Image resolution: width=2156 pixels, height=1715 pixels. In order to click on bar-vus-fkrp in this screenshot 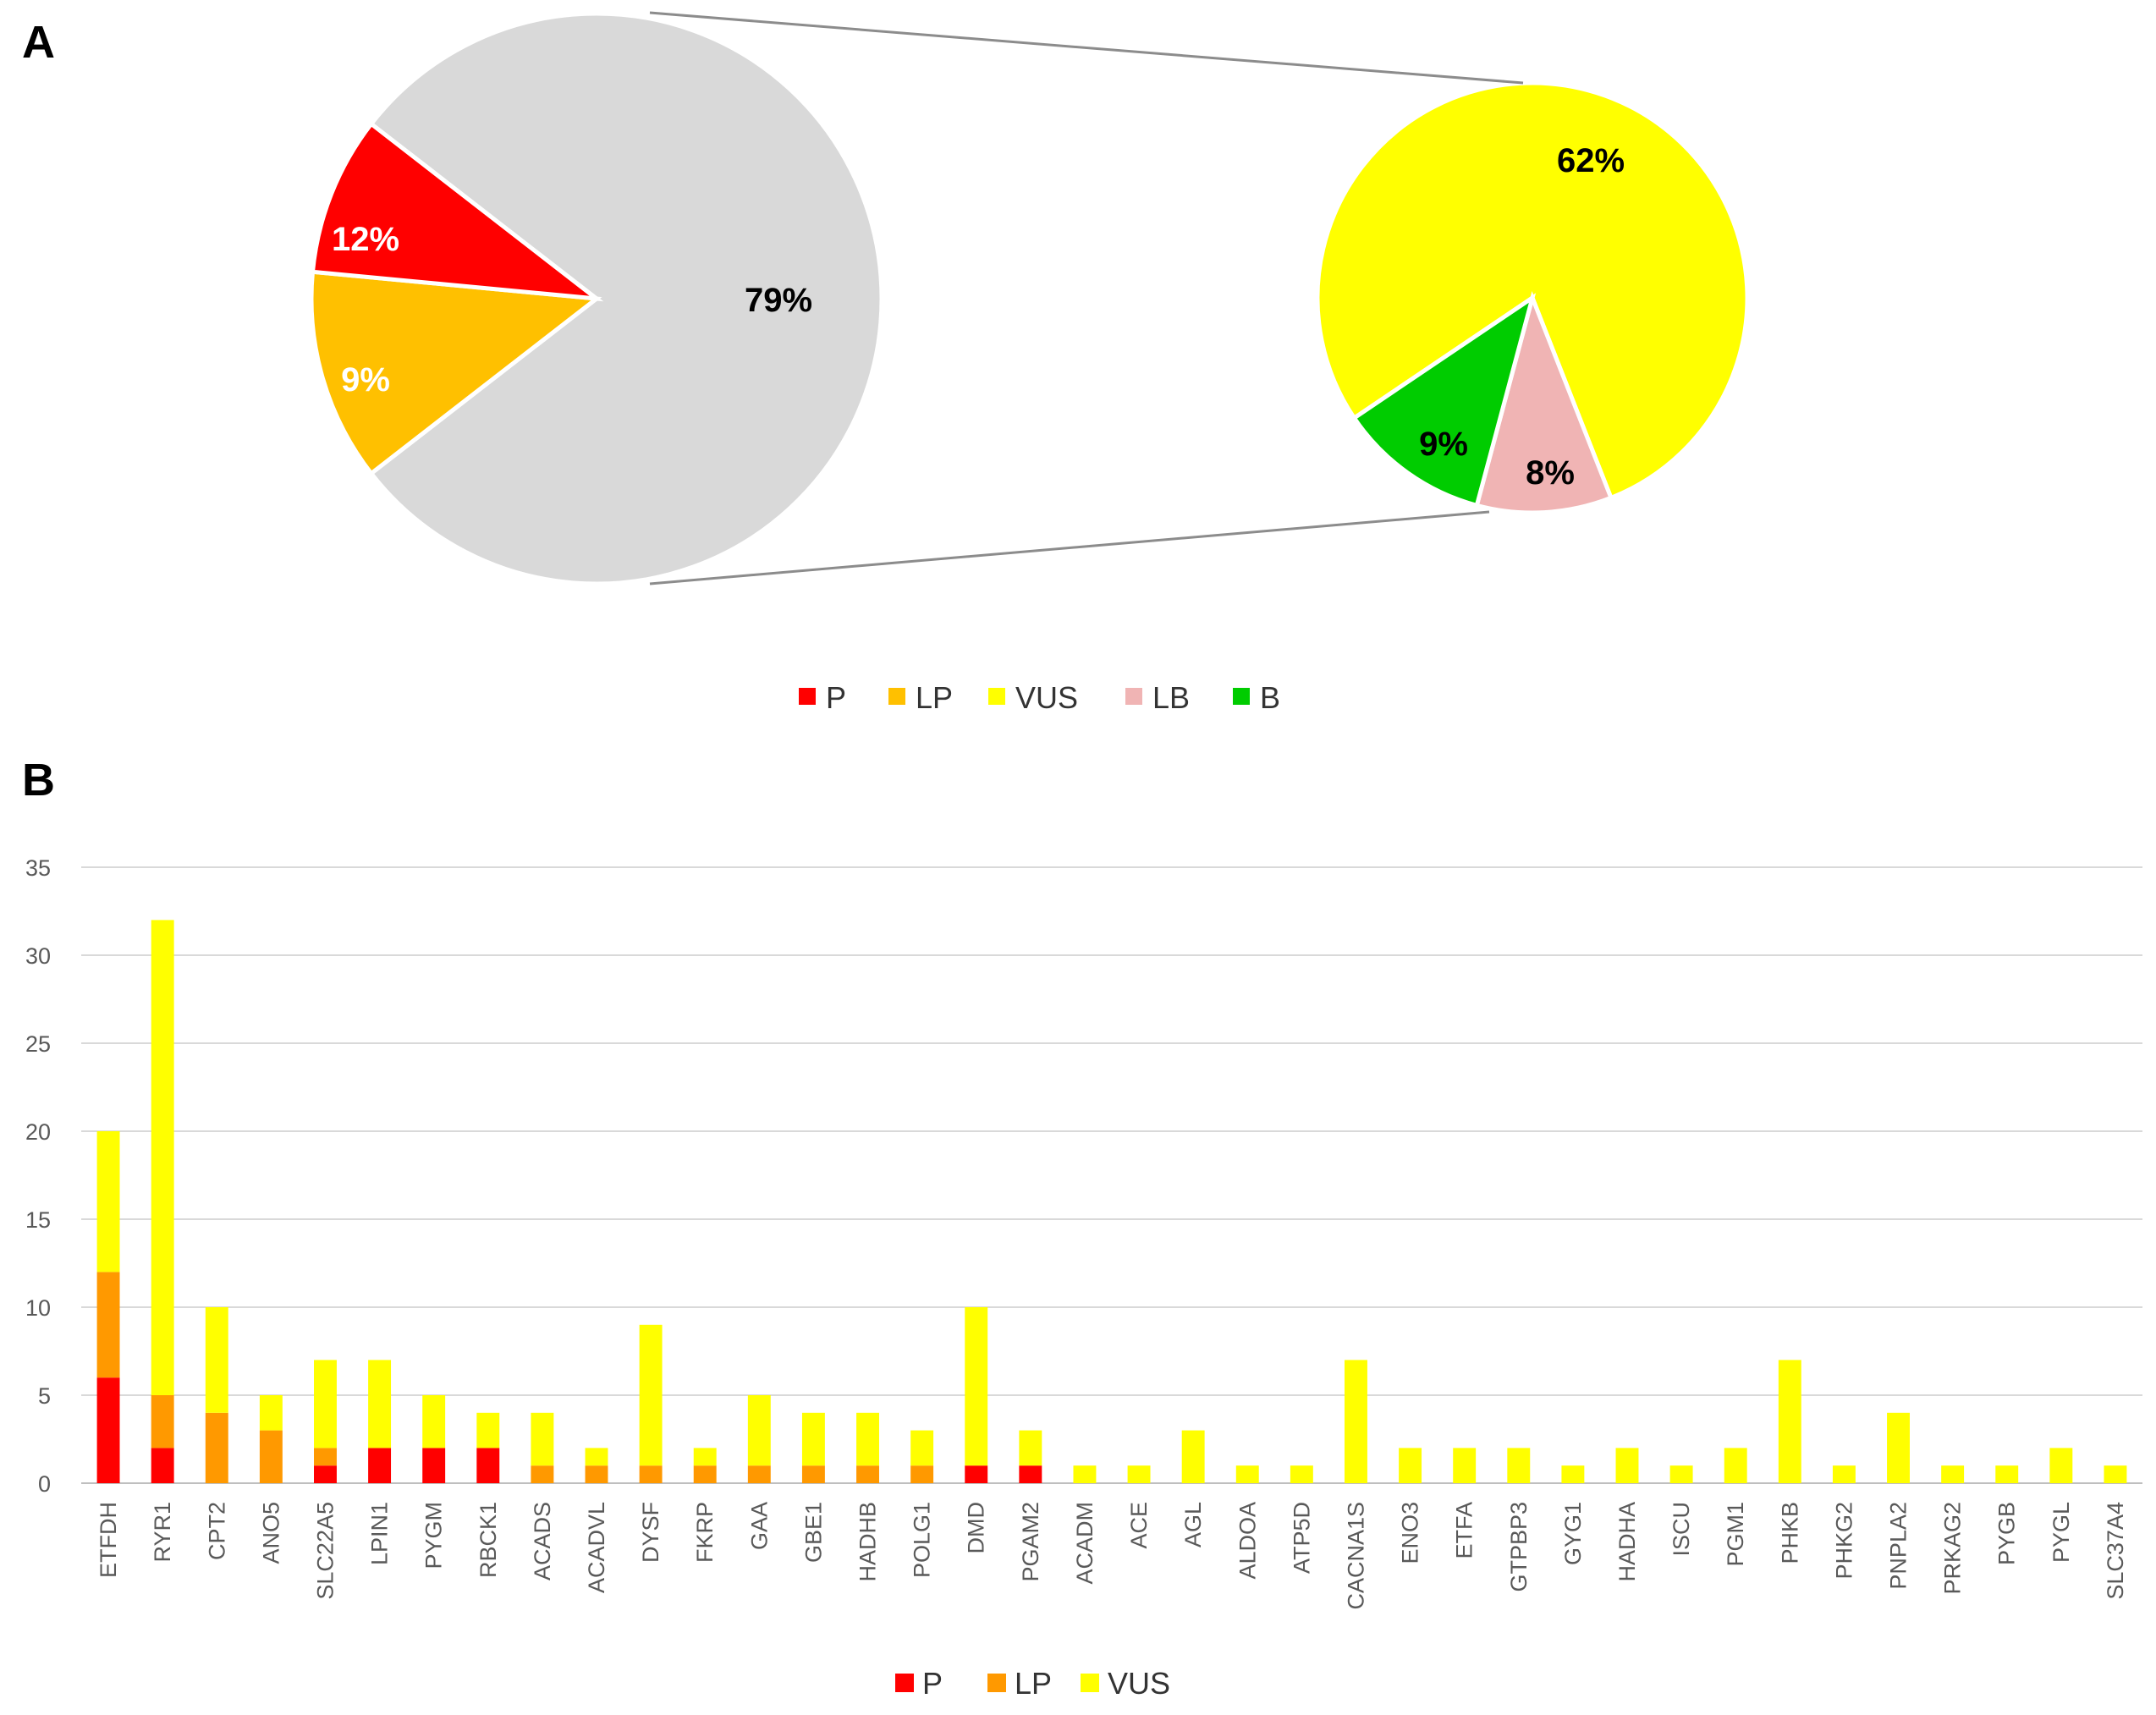, I will do `click(705, 1457)`.